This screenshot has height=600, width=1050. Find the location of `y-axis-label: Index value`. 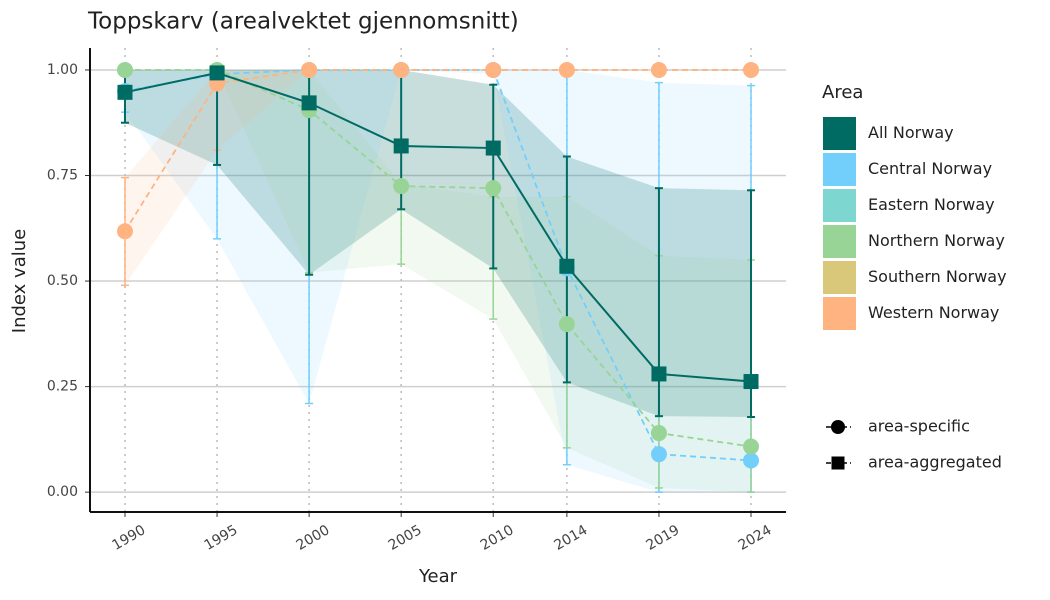

y-axis-label: Index value is located at coordinates (19, 281).